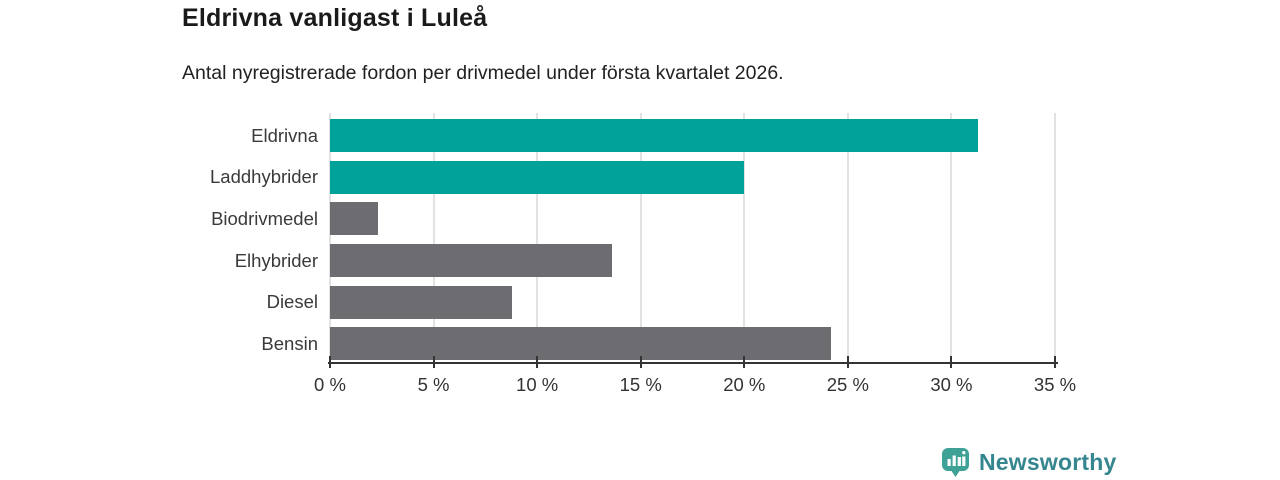 The width and height of the screenshot is (1280, 480). Describe the element at coordinates (1048, 461) in the screenshot. I see `brand-name: Newsworthy` at that location.